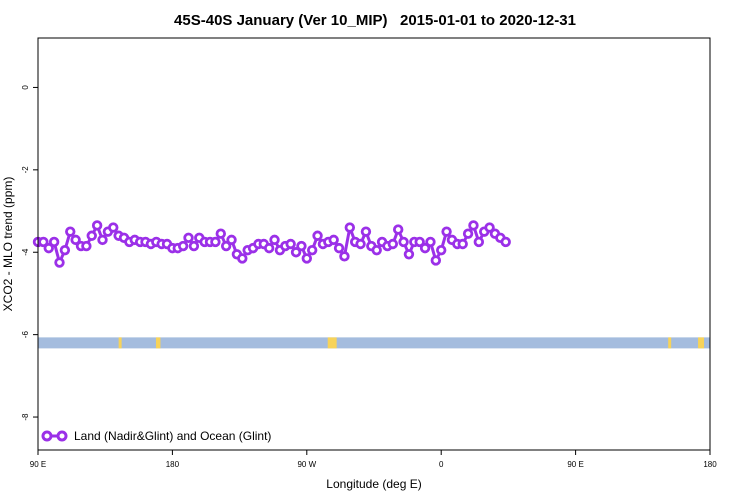 The width and height of the screenshot is (750, 500). What do you see at coordinates (373, 484) in the screenshot?
I see `x-axis-label: Longitude (deg E)` at bounding box center [373, 484].